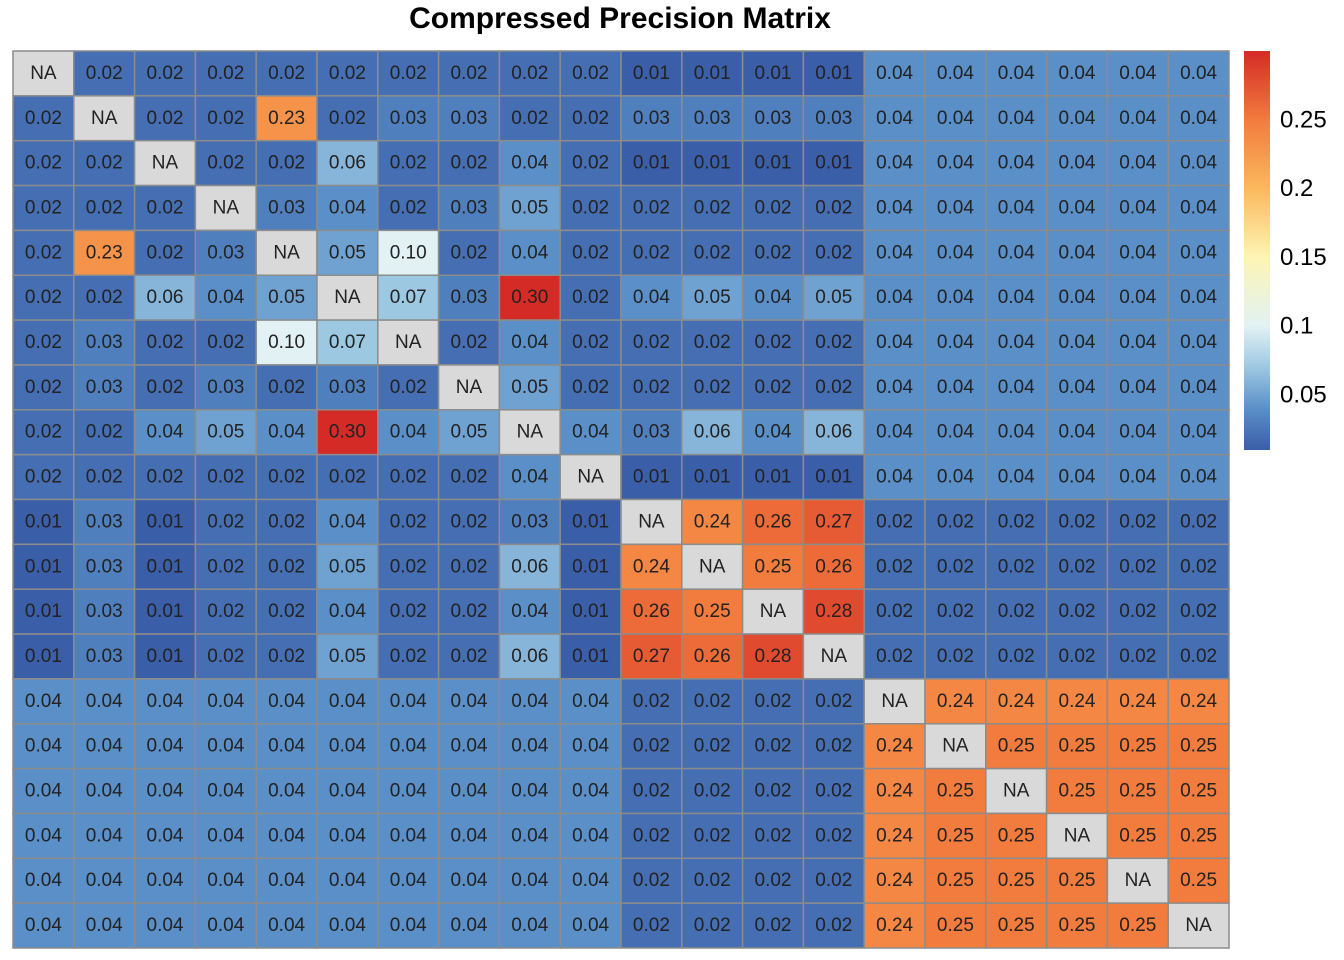 This screenshot has width=1344, height=960. I want to click on cell-value-label: 0.10, so click(286, 342).